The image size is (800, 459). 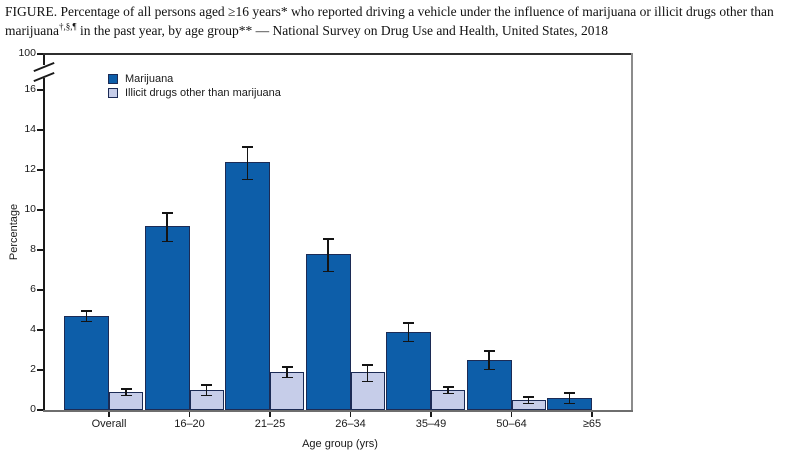 What do you see at coordinates (44, 232) in the screenshot?
I see `y-axis-line` at bounding box center [44, 232].